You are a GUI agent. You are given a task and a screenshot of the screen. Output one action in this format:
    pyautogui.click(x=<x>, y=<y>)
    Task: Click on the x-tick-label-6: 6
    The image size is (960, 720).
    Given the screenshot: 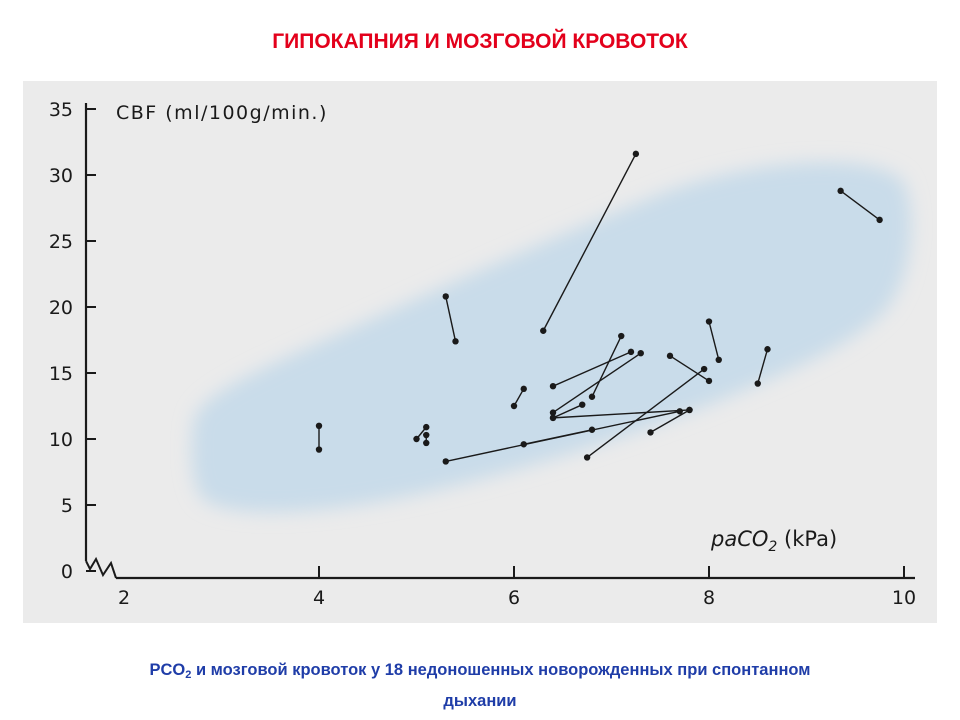 What is the action you would take?
    pyautogui.click(x=514, y=598)
    